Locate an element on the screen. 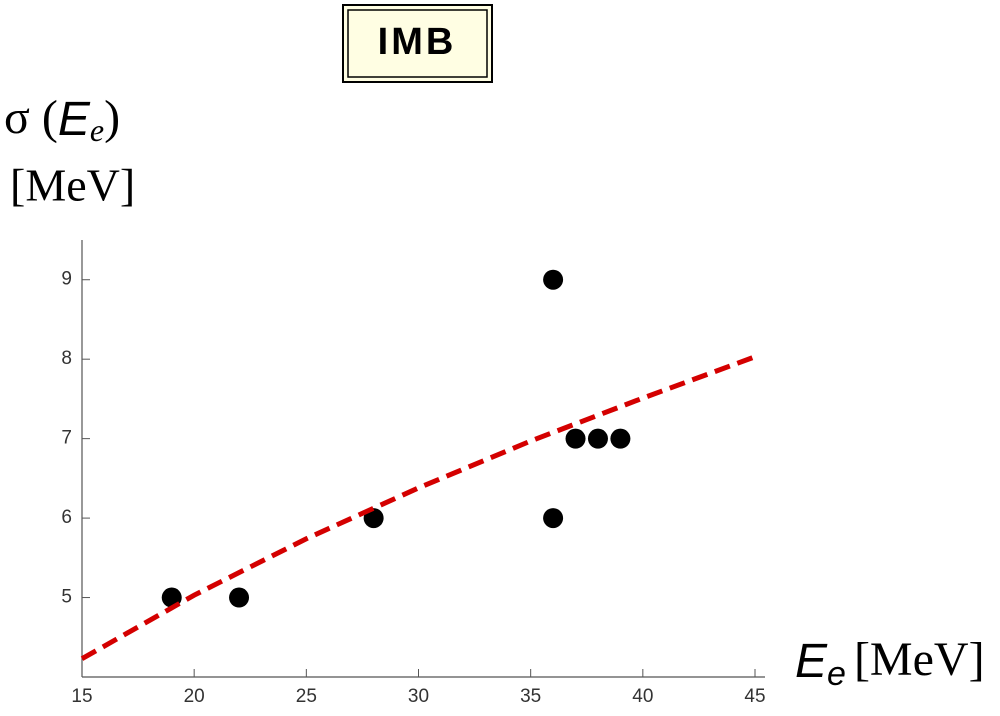 This screenshot has height=716, width=1000. x-tick-label: 35 is located at coordinates (530, 696).